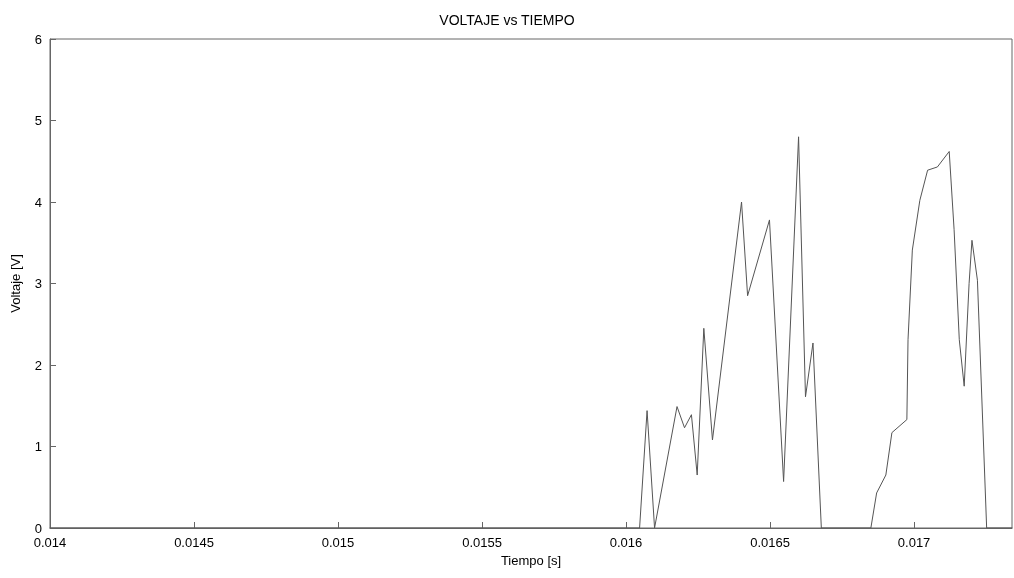  I want to click on x-tick-label: 0.017, so click(914, 542).